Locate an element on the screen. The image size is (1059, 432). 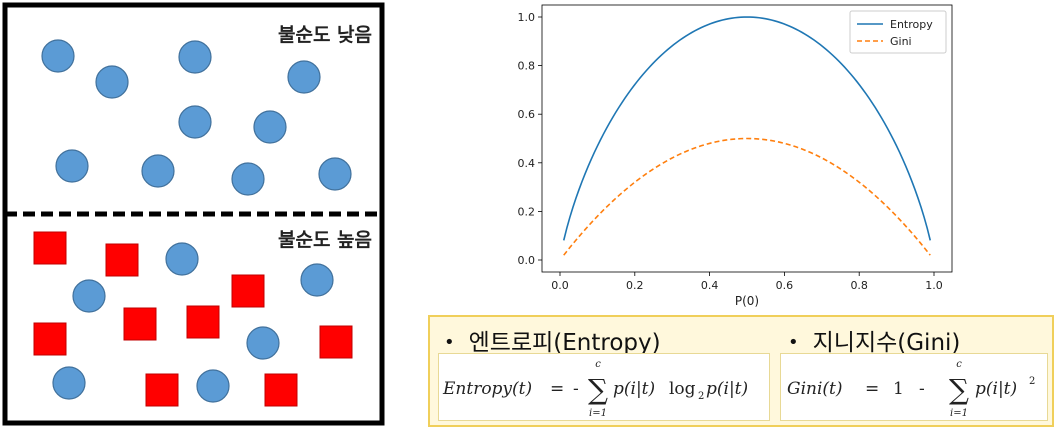
entropy-sum-top: c is located at coordinates (598, 364).